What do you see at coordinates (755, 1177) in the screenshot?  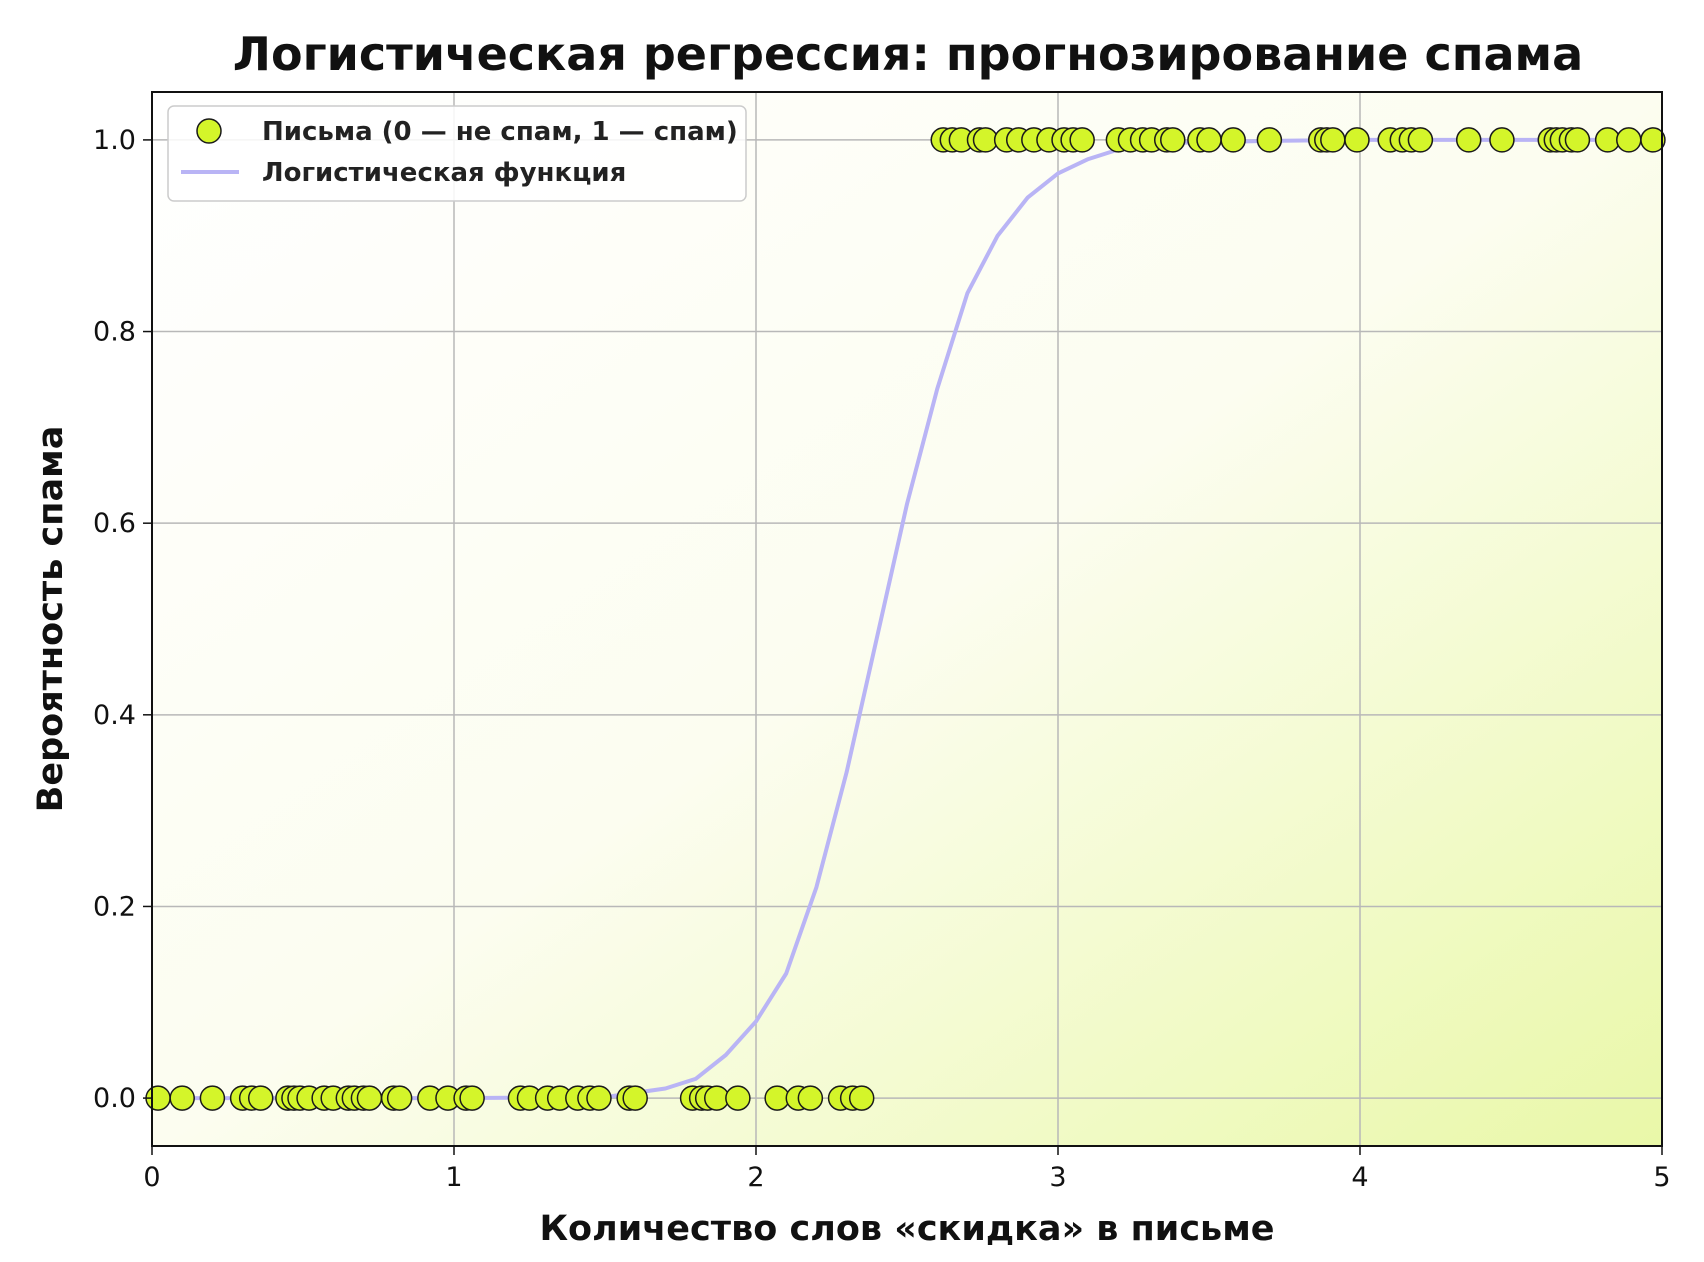 I see `x-tick-label: 2` at bounding box center [755, 1177].